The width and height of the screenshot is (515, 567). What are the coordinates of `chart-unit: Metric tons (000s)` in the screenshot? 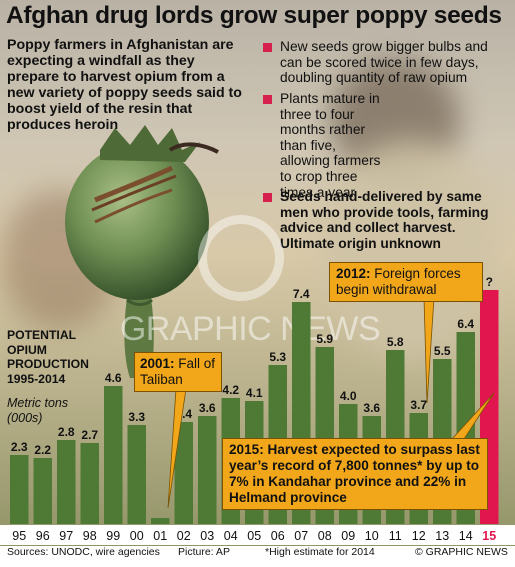 It's located at (38, 410).